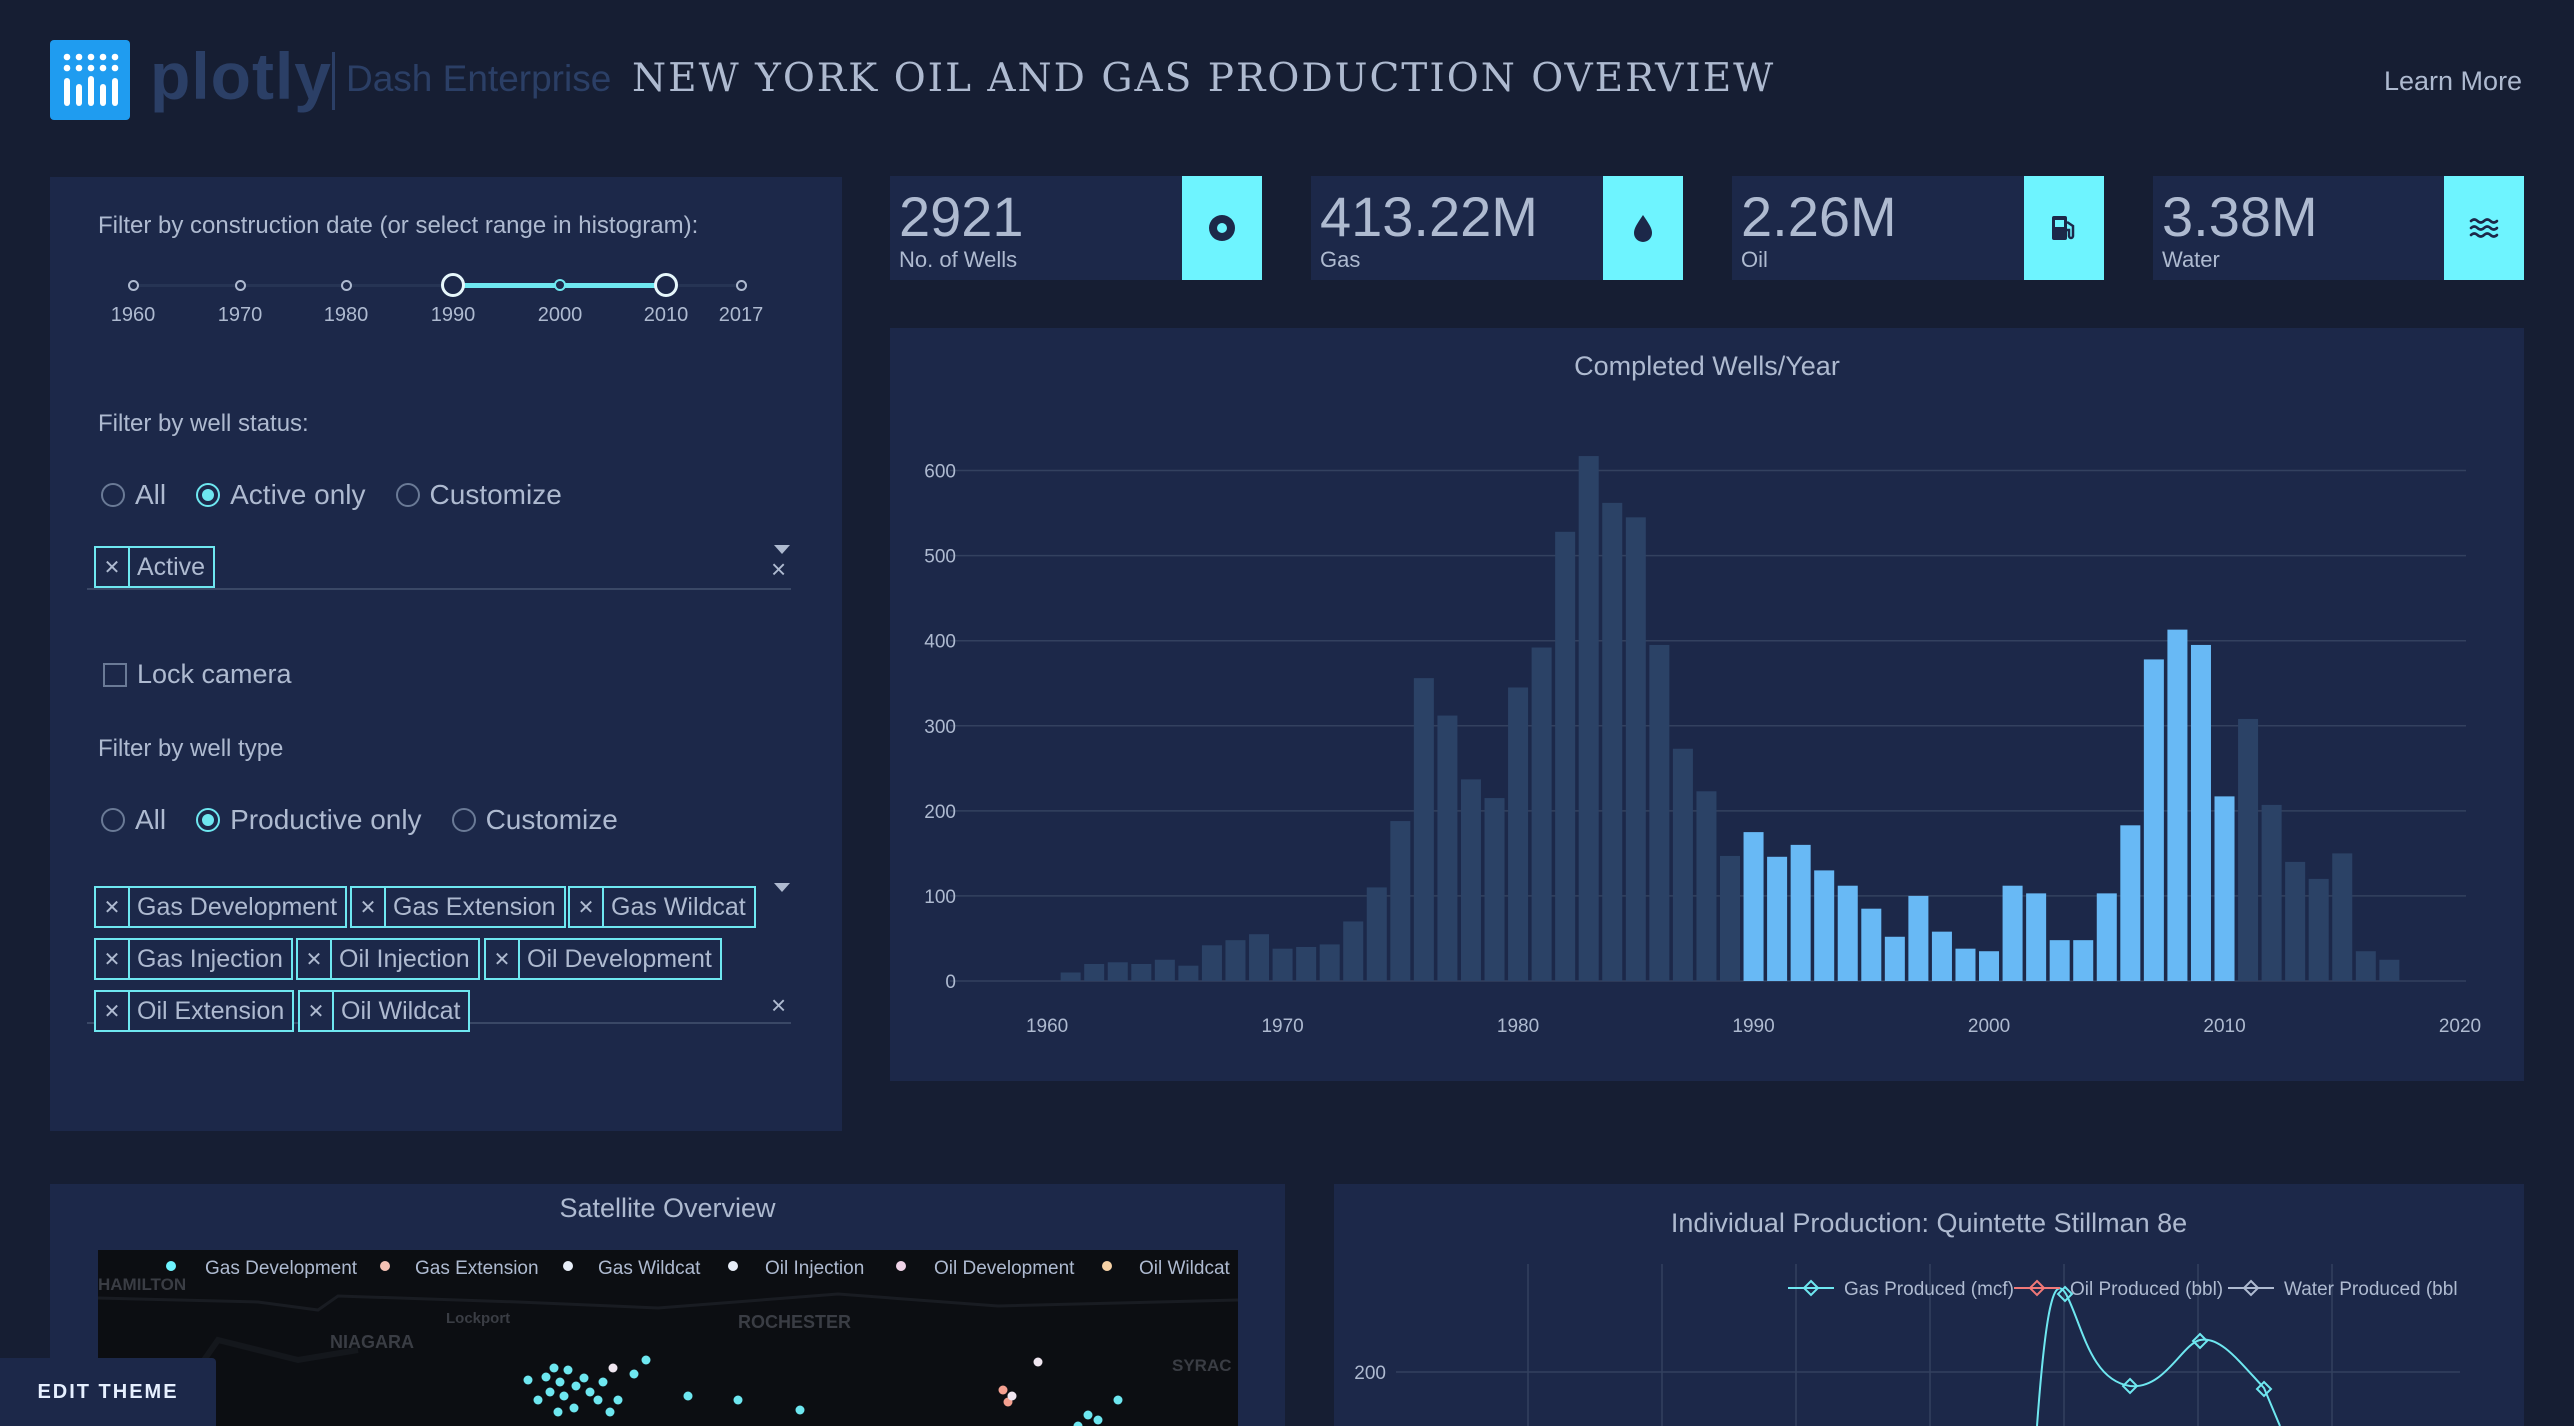  Describe the element at coordinates (1929, 1289) in the screenshot. I see `legend-label: Gas Produced (mcf)` at that location.